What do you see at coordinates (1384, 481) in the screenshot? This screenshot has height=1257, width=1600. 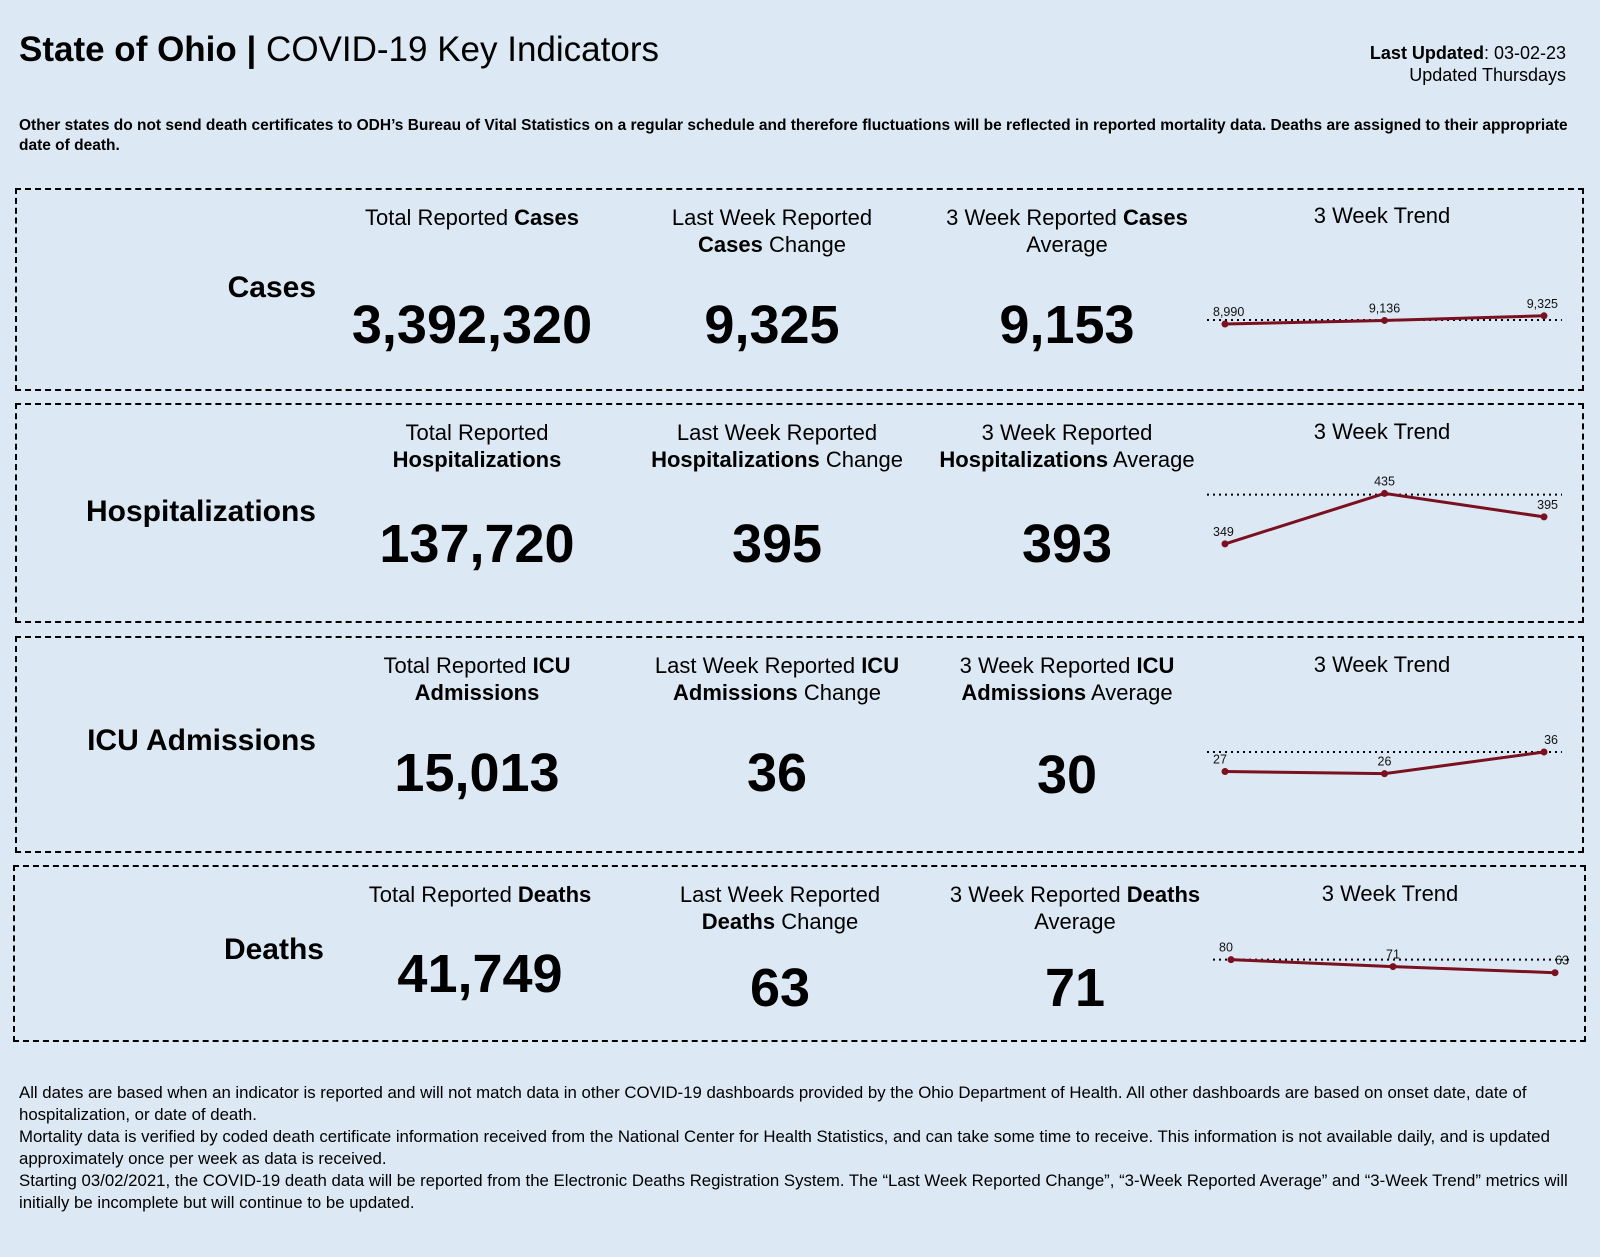 I see `hosp-label-2: 435` at bounding box center [1384, 481].